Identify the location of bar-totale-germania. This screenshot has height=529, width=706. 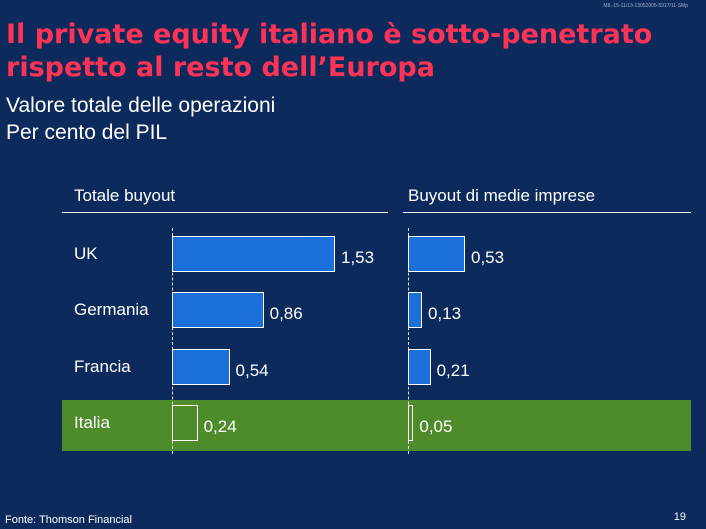
(218, 310).